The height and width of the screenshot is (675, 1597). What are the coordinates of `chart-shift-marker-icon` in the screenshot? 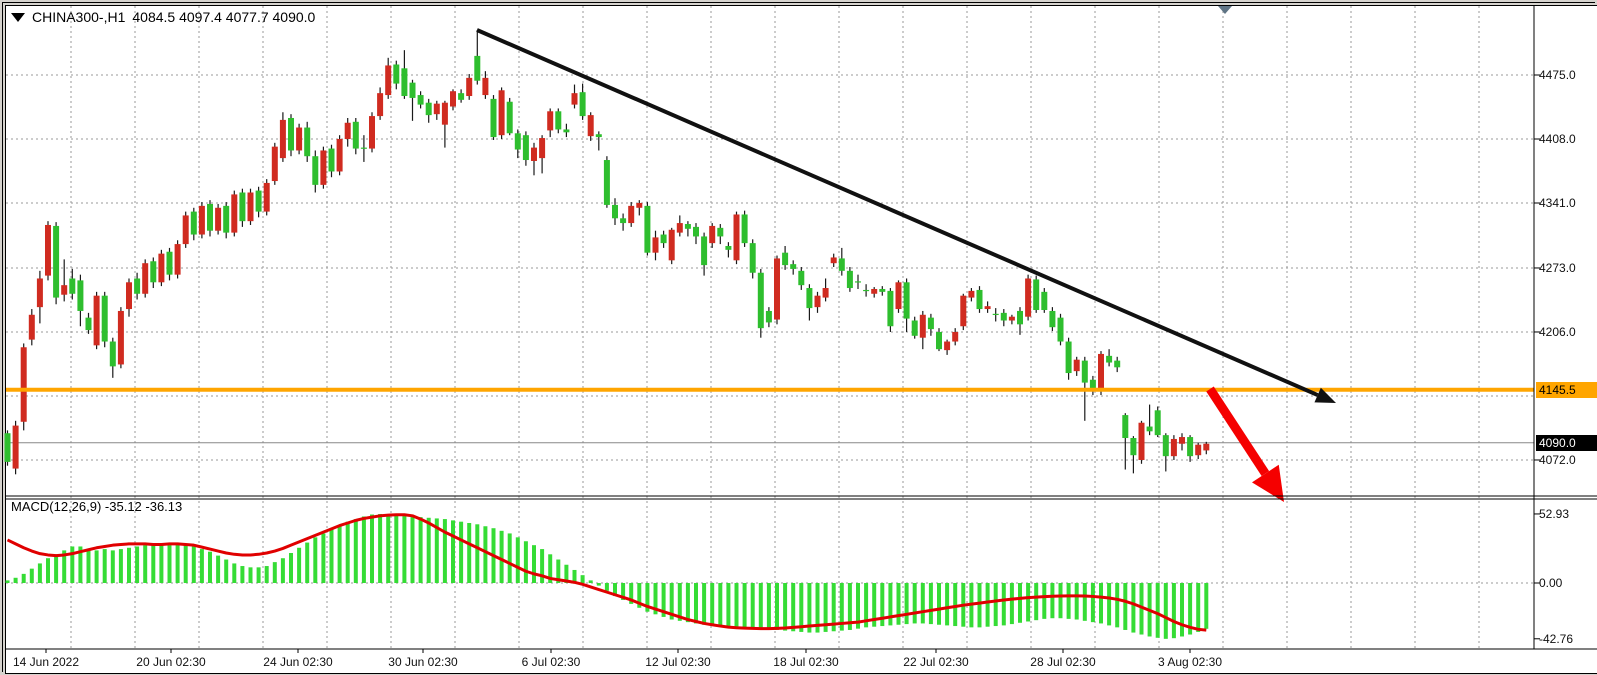 It's located at (1225, 10).